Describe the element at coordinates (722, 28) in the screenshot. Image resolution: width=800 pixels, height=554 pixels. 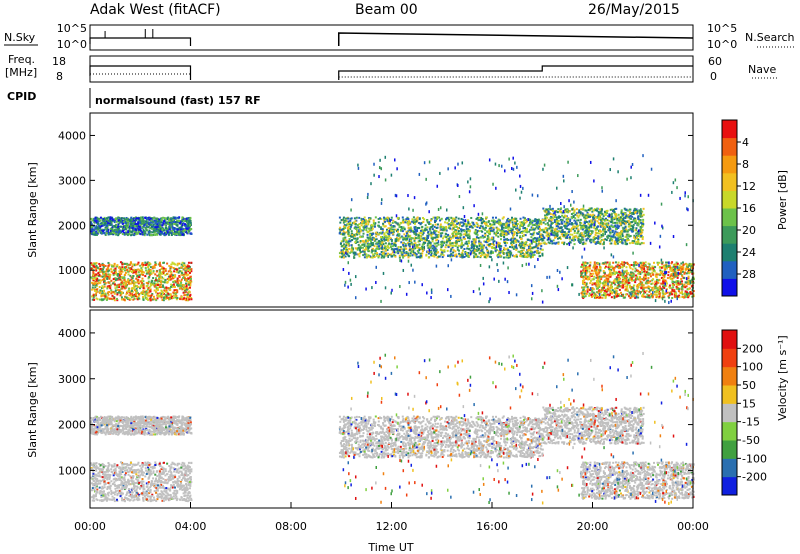
I see `nsearch-tick-high: 10^5` at that location.